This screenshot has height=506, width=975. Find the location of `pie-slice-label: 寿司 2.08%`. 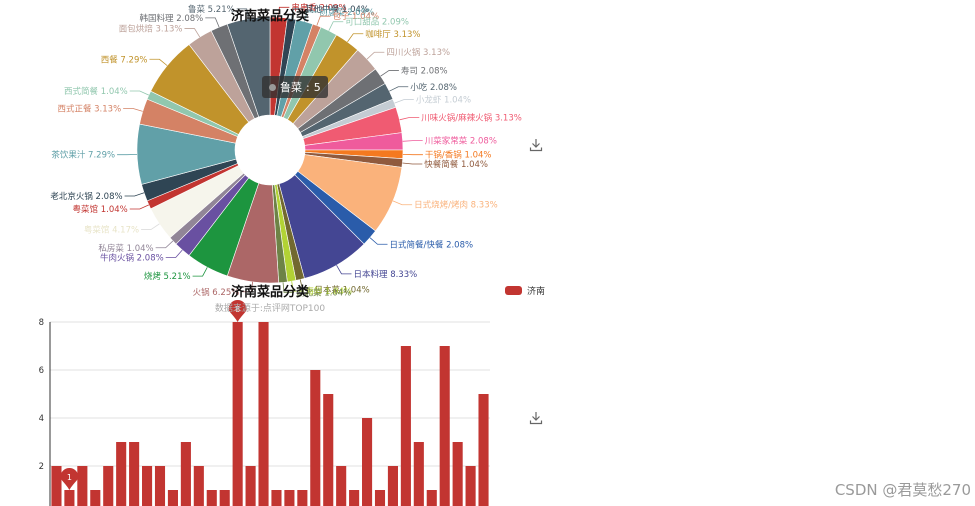

pie-slice-label: 寿司 2.08% is located at coordinates (424, 71).